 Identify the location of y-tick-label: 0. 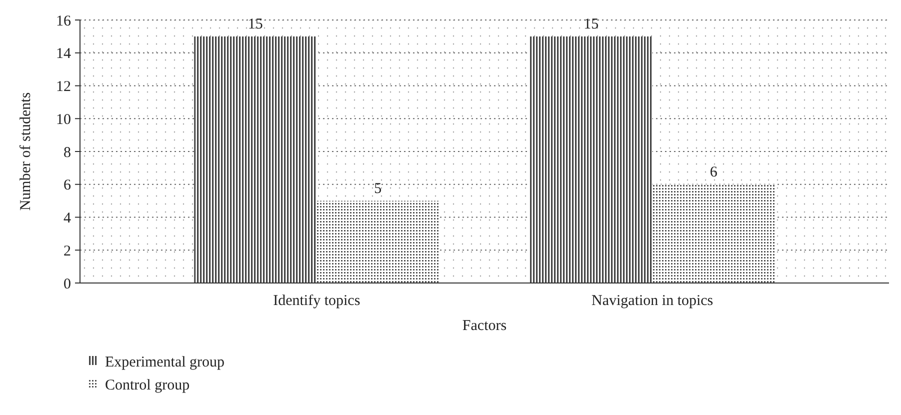
(67, 284).